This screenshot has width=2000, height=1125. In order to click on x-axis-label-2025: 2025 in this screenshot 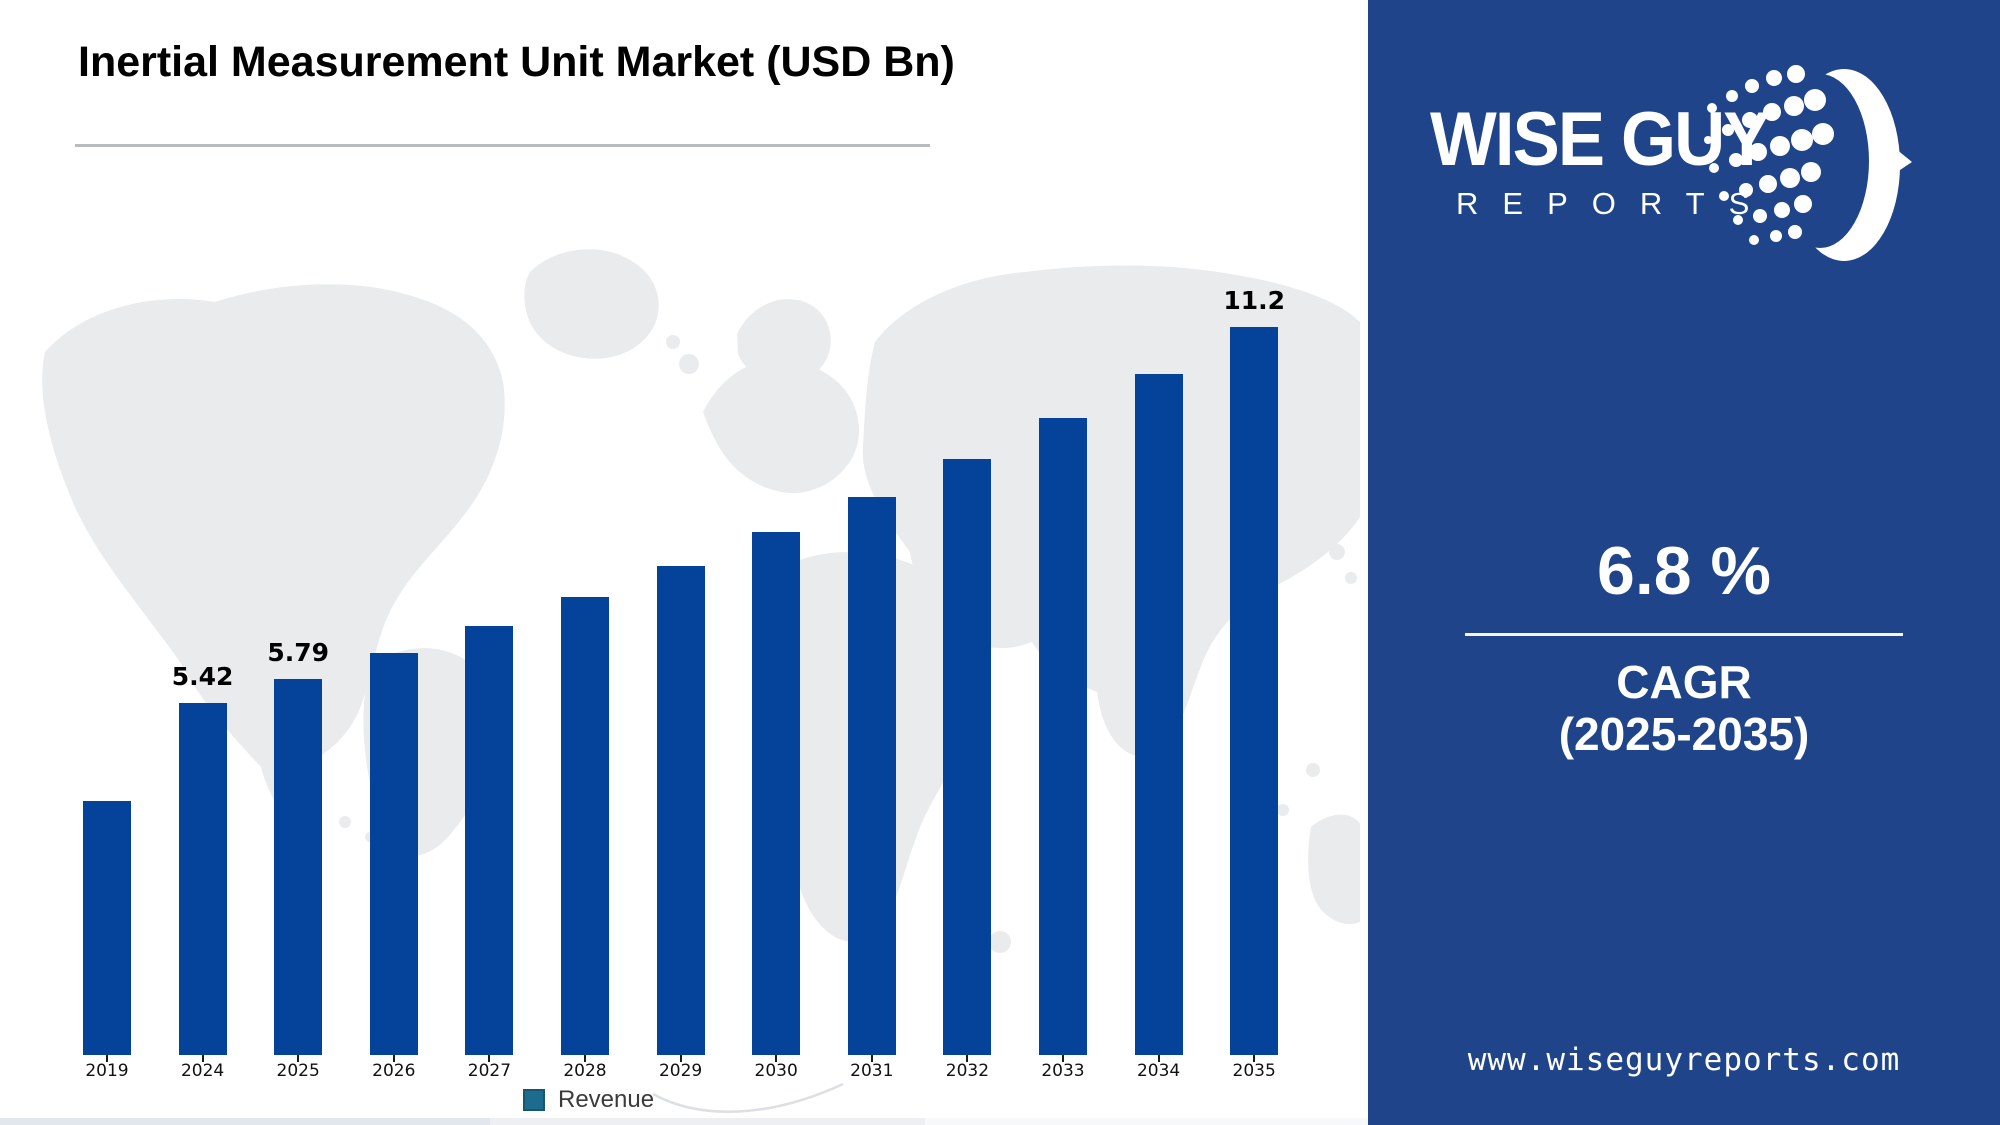, I will do `click(298, 1071)`.